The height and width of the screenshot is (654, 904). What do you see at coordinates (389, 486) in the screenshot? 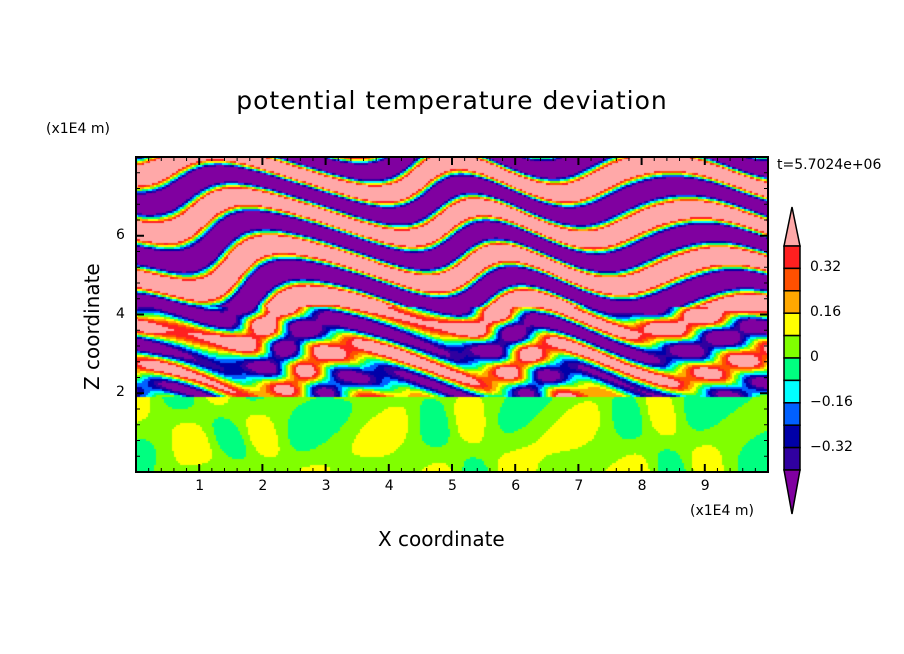
I see `x-tick-label: 4` at bounding box center [389, 486].